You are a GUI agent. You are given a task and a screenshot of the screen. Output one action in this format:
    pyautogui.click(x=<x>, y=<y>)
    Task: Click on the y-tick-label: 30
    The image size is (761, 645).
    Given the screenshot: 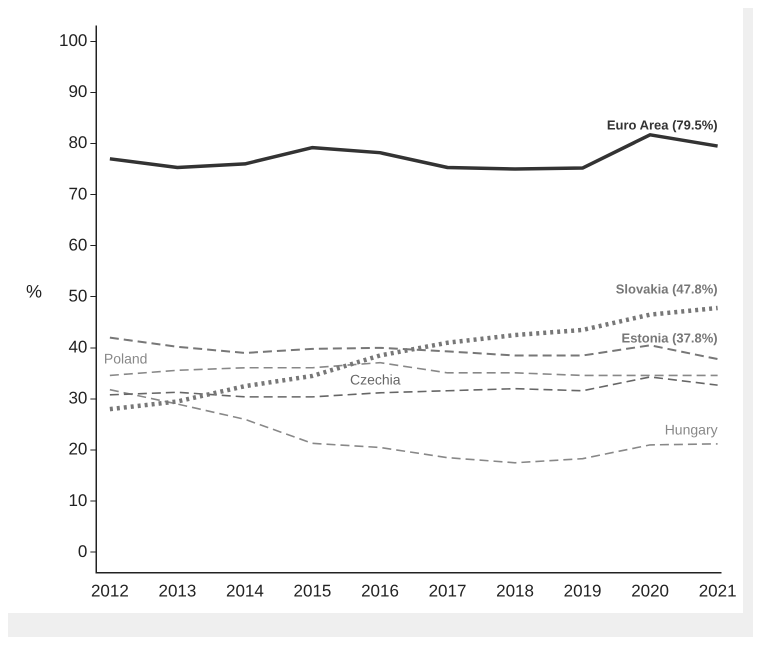 What is the action you would take?
    pyautogui.click(x=78, y=398)
    